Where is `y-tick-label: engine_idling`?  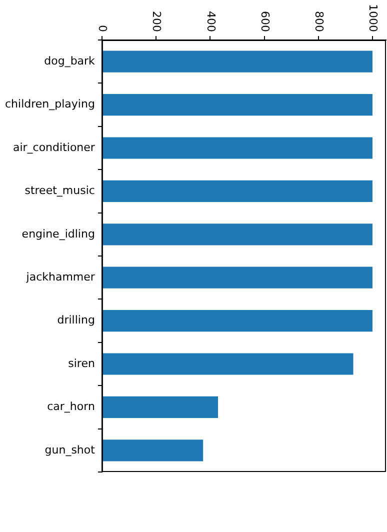 y-tick-label: engine_idling is located at coordinates (58, 233).